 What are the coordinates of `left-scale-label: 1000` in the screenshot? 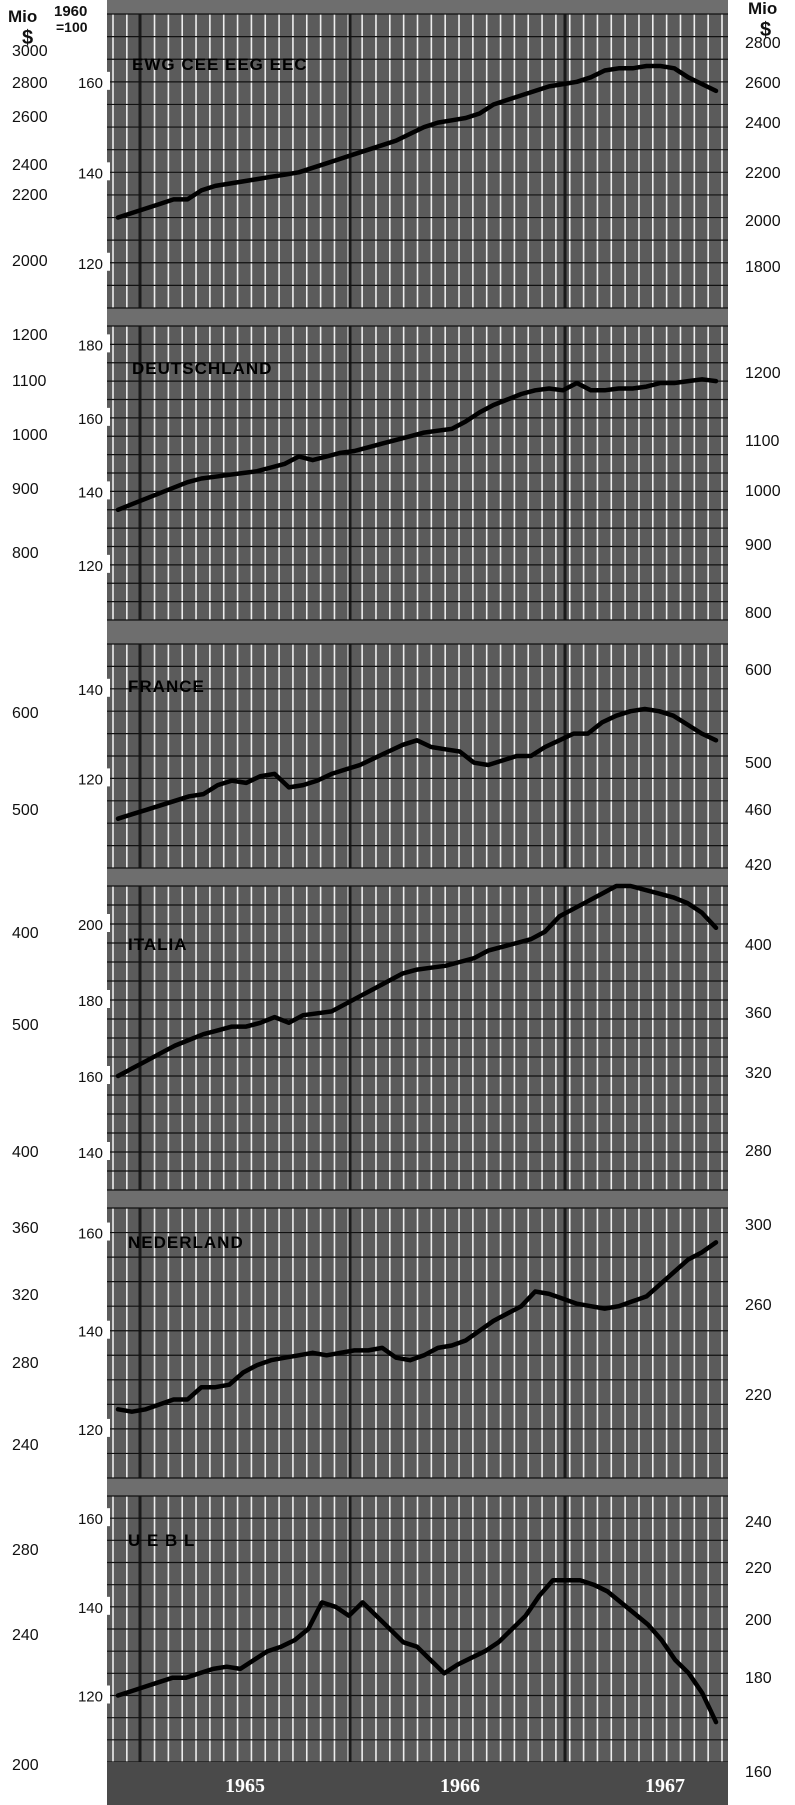 It's located at (30, 435).